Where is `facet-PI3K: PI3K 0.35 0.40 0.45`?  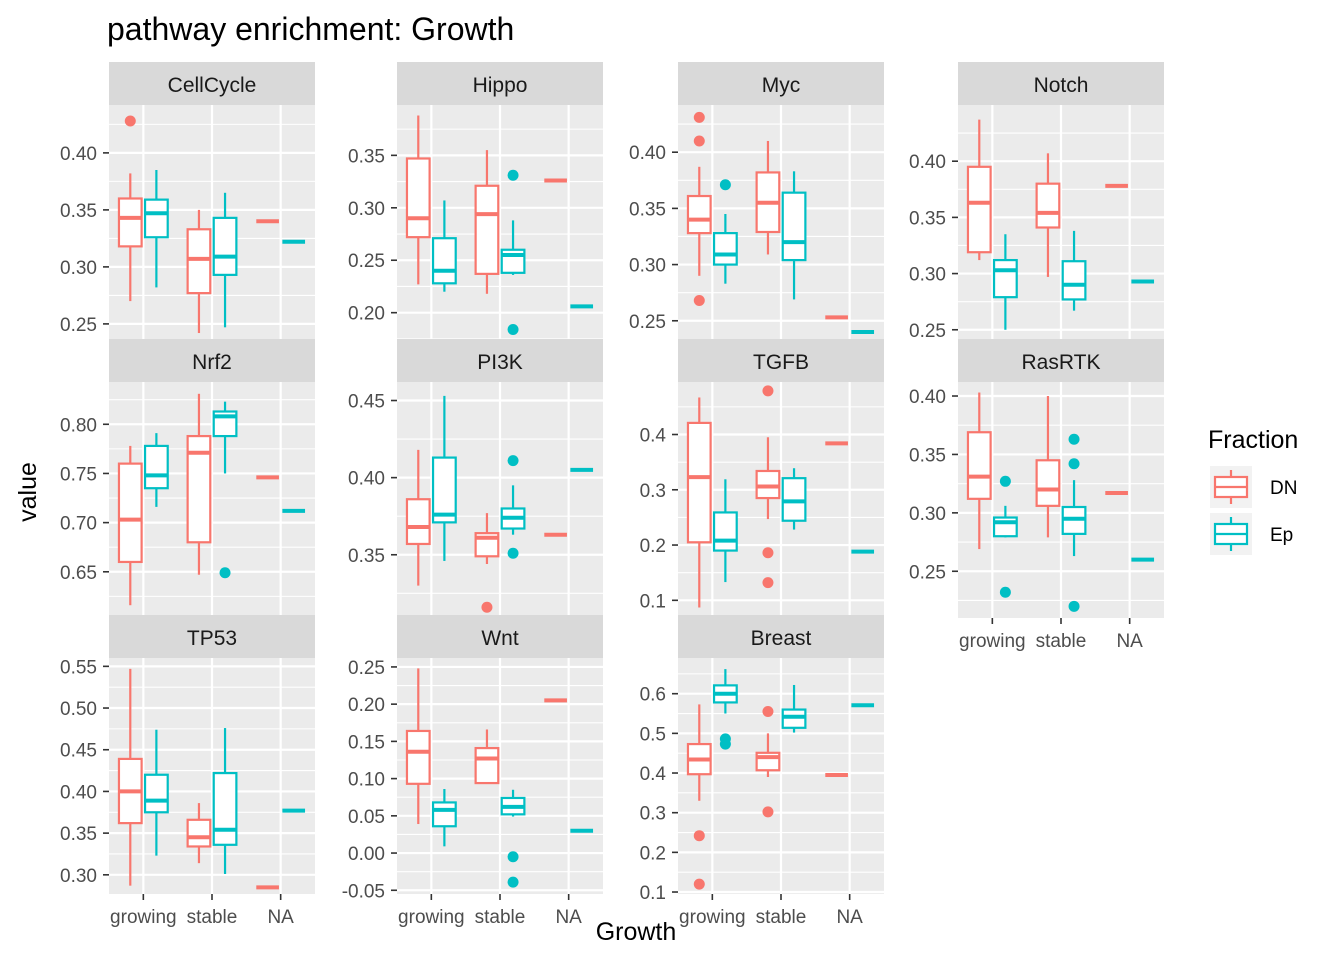 facet-PI3K: PI3K 0.35 0.40 0.45 is located at coordinates (475, 481).